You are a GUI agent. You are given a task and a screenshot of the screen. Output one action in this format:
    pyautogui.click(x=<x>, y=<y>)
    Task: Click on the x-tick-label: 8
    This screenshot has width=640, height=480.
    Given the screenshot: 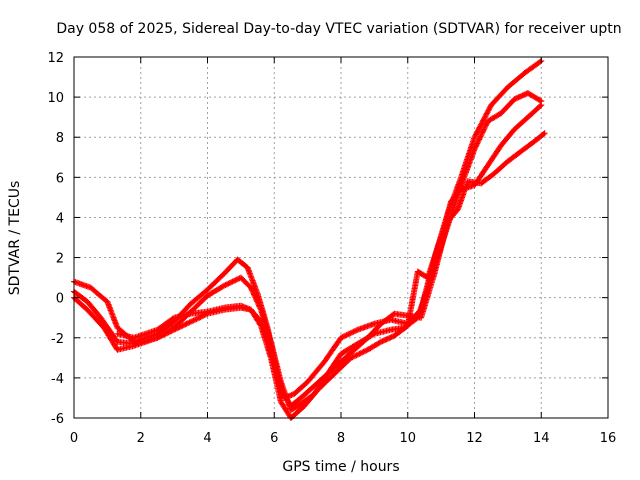 What is the action you would take?
    pyautogui.click(x=341, y=438)
    